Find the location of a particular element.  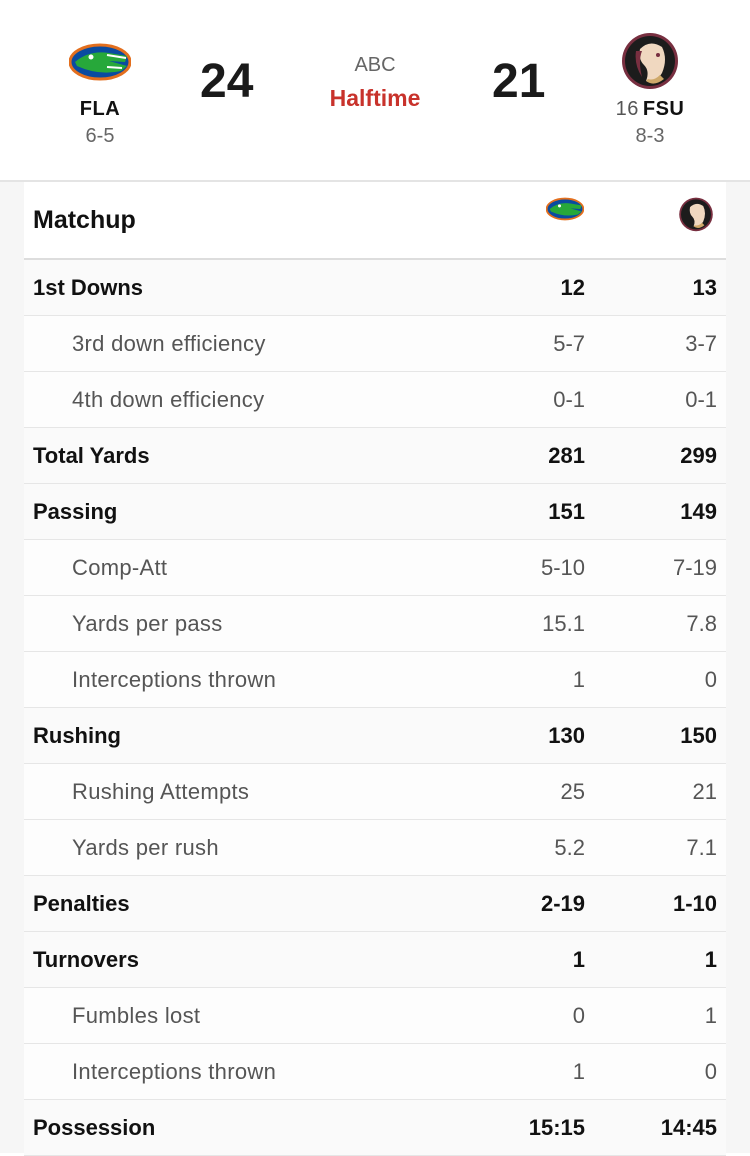

matchup-header: Matchup is located at coordinates (375, 221).